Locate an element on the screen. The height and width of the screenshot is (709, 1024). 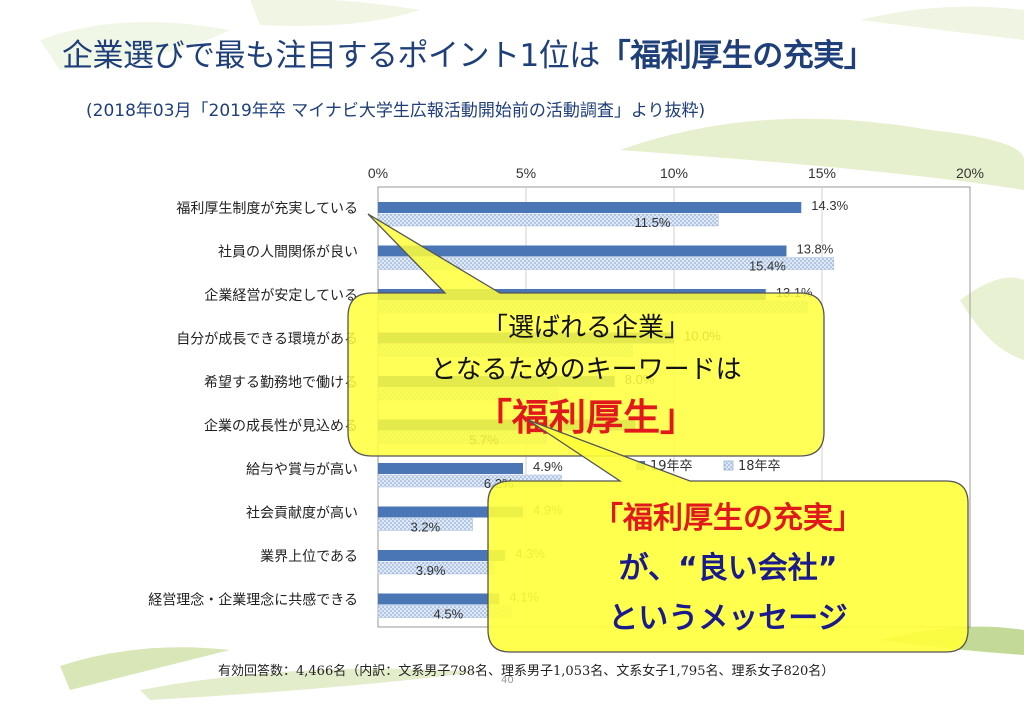
callout-1-line2: となるためのキーワードは is located at coordinates (585, 370).